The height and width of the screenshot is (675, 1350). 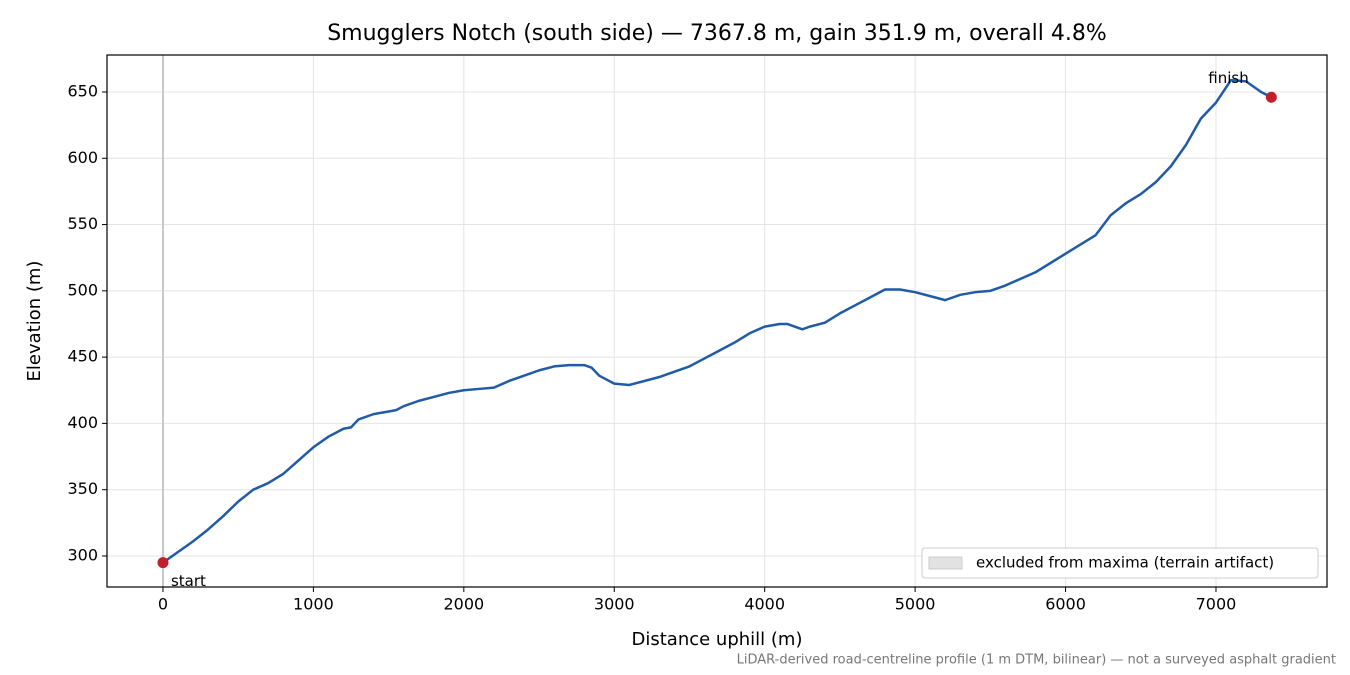 What do you see at coordinates (34, 321) in the screenshot?
I see `y-axis-label: Elevation (m)` at bounding box center [34, 321].